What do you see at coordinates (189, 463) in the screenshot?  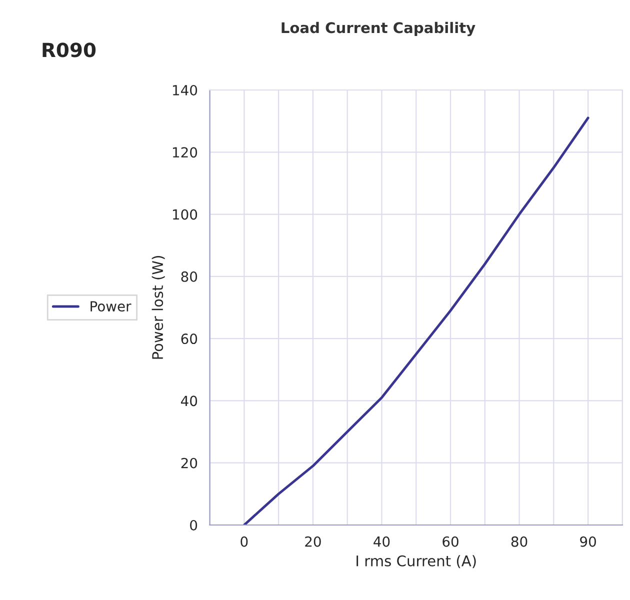 I see `y-tick-label: 20` at bounding box center [189, 463].